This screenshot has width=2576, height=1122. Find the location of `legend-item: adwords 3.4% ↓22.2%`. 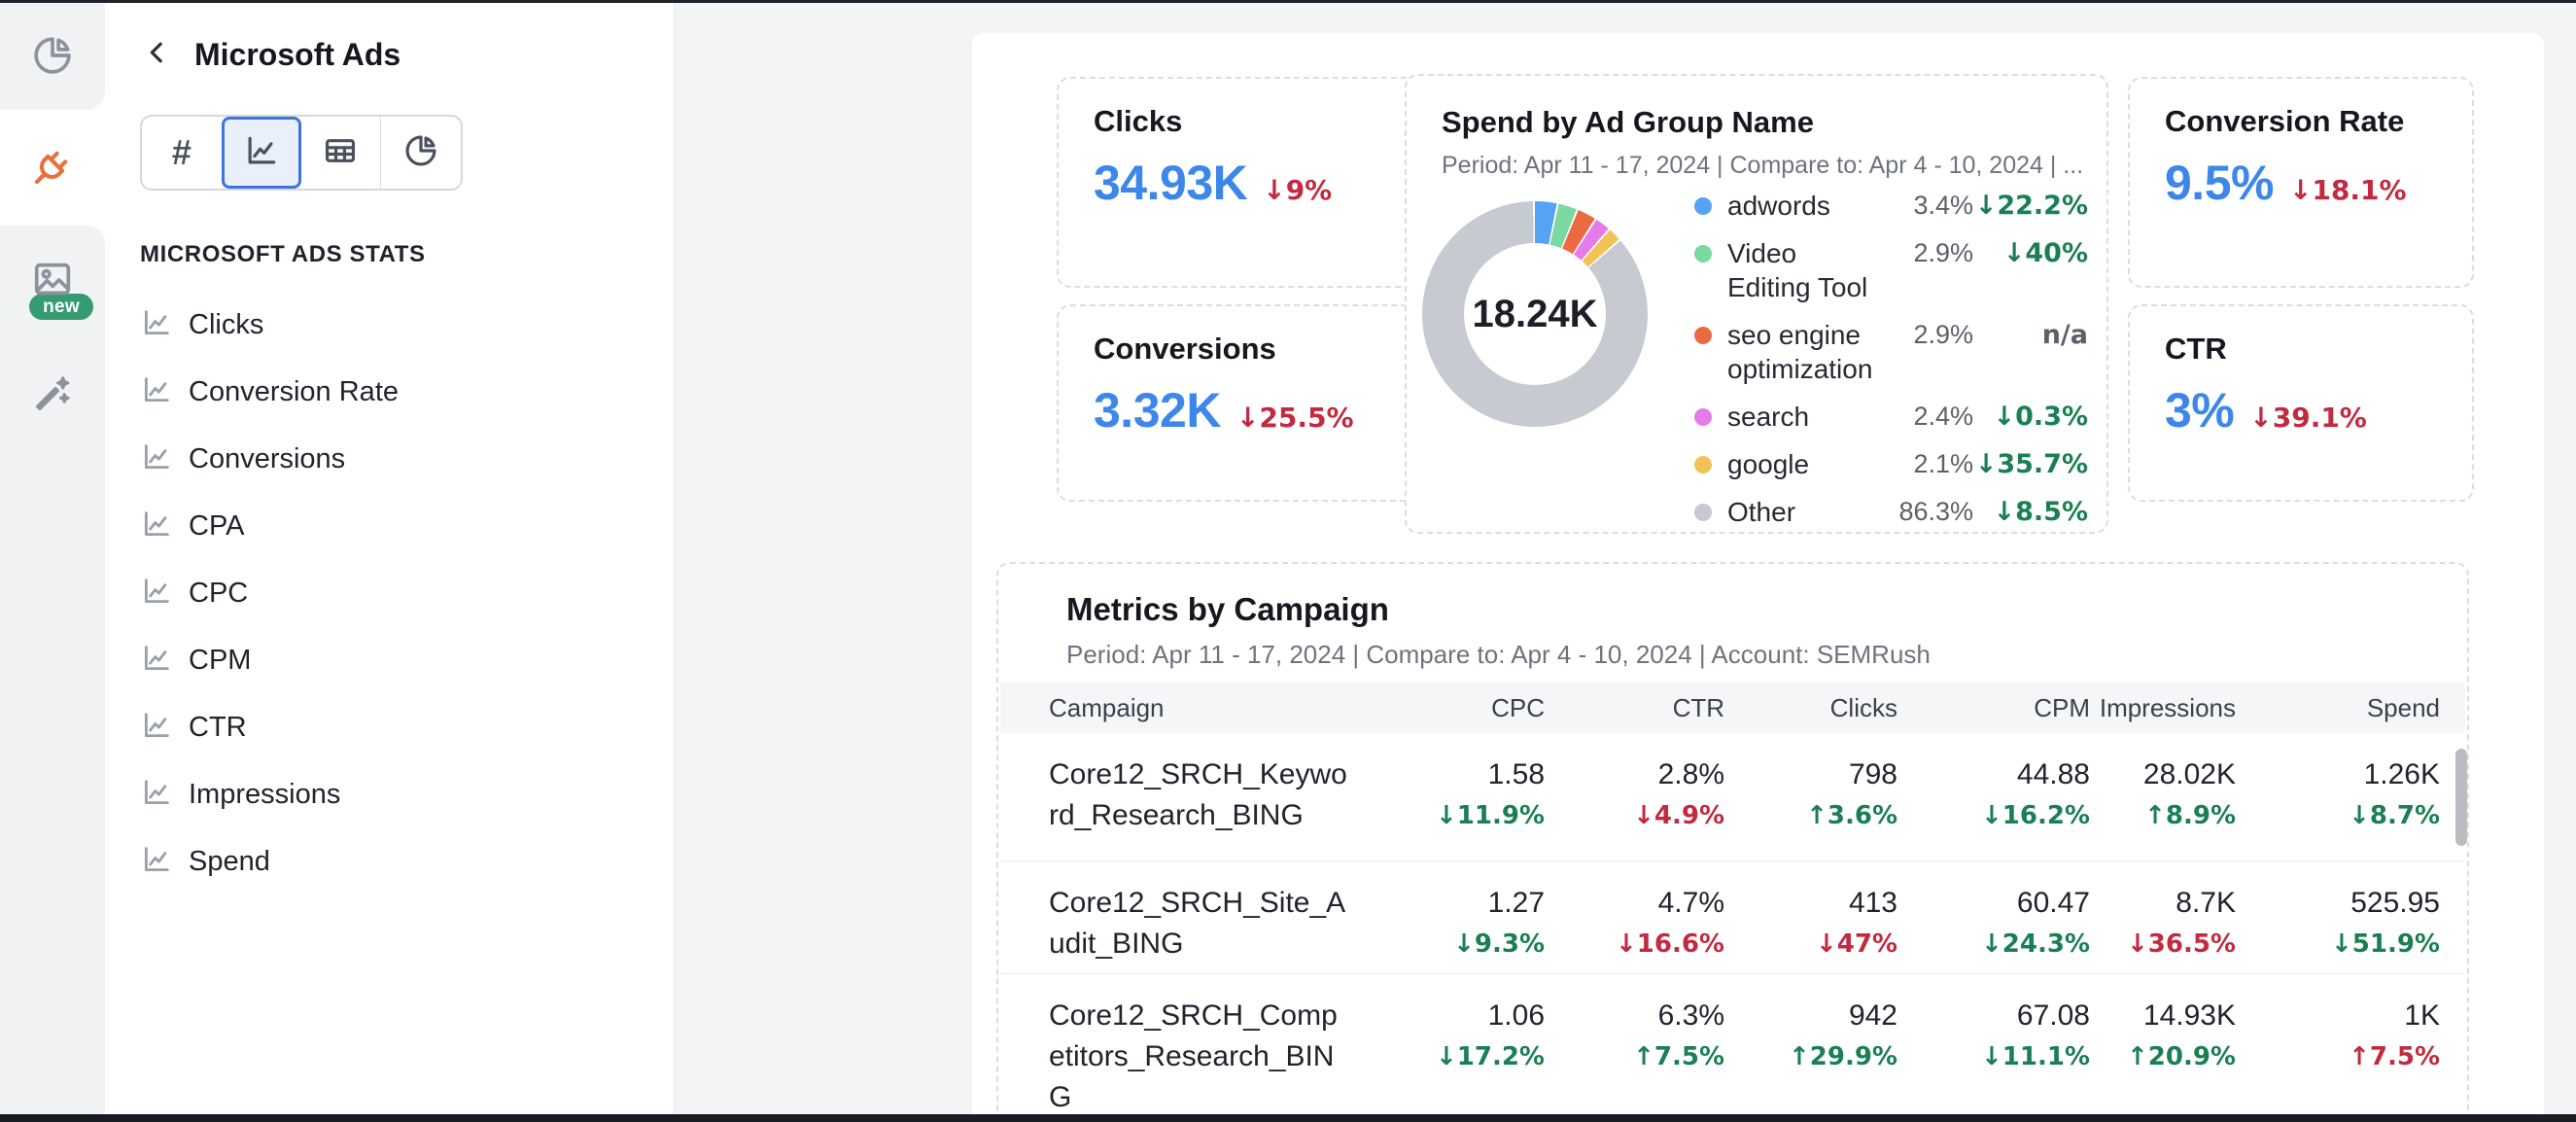

legend-item: adwords 3.4% ↓22.2% is located at coordinates (1891, 206).